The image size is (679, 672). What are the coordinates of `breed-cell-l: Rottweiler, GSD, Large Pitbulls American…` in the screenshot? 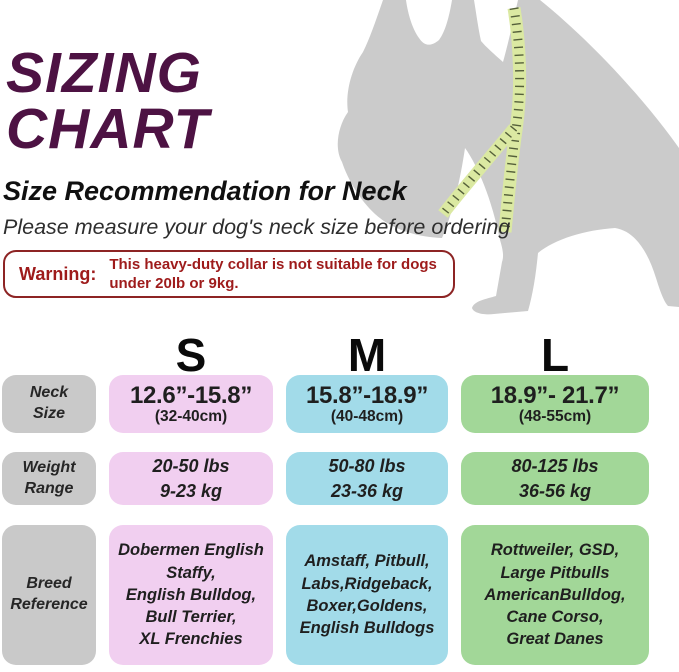 It's located at (555, 595).